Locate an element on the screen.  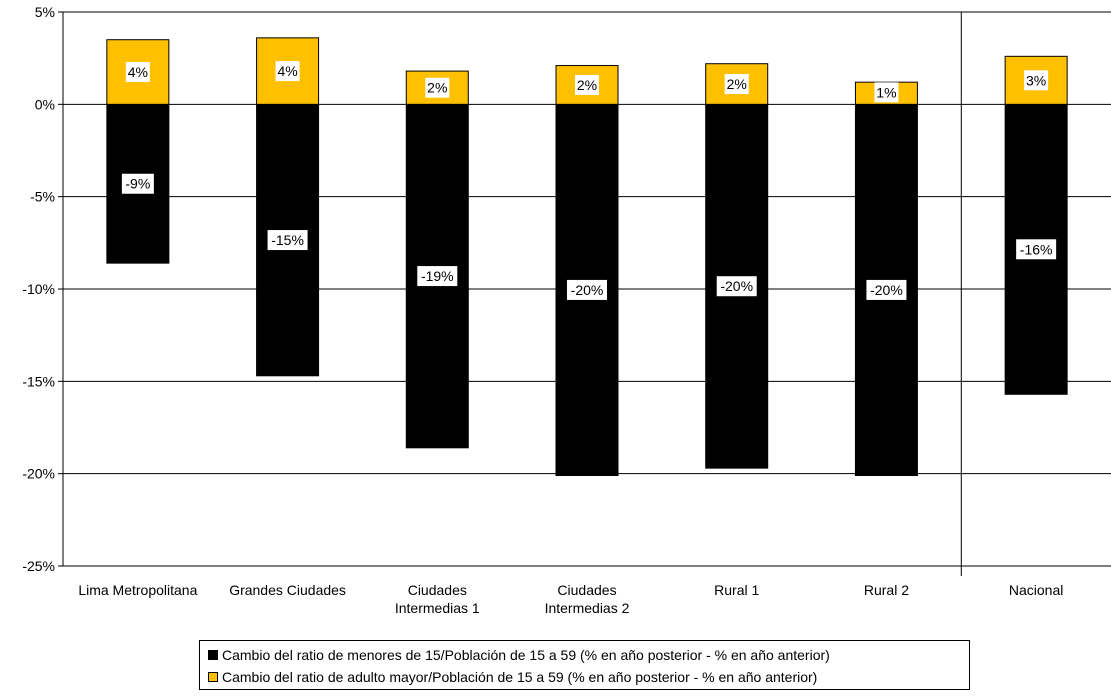
y-tick-label: 5% is located at coordinates (45, 12).